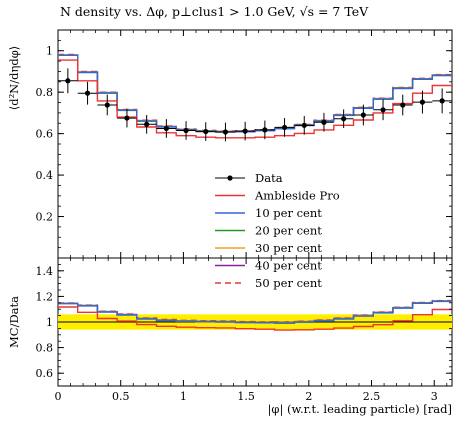 Image resolution: width=467 pixels, height=421 pixels. I want to click on ratio-series-ambleside-pro, so click(255, 318).